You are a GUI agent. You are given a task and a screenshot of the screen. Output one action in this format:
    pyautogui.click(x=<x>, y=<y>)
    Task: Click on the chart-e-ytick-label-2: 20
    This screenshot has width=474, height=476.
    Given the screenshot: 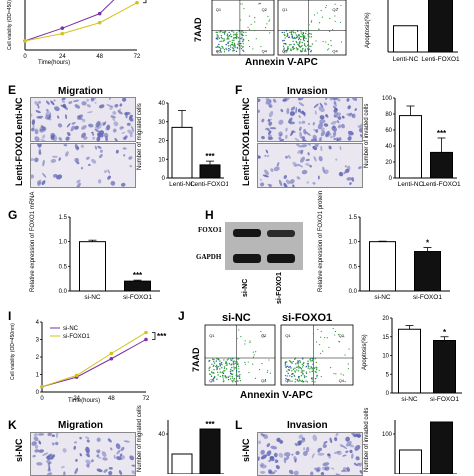 What is the action you would take?
    pyautogui.click(x=161, y=142)
    